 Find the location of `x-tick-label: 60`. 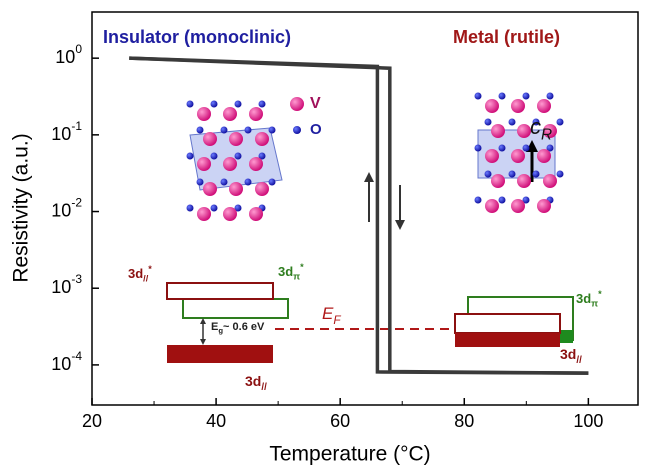

x-tick-label: 60 is located at coordinates (340, 421).